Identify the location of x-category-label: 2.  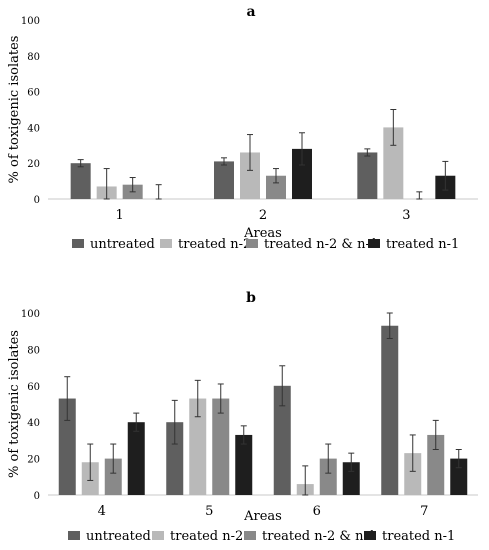
(263, 215).